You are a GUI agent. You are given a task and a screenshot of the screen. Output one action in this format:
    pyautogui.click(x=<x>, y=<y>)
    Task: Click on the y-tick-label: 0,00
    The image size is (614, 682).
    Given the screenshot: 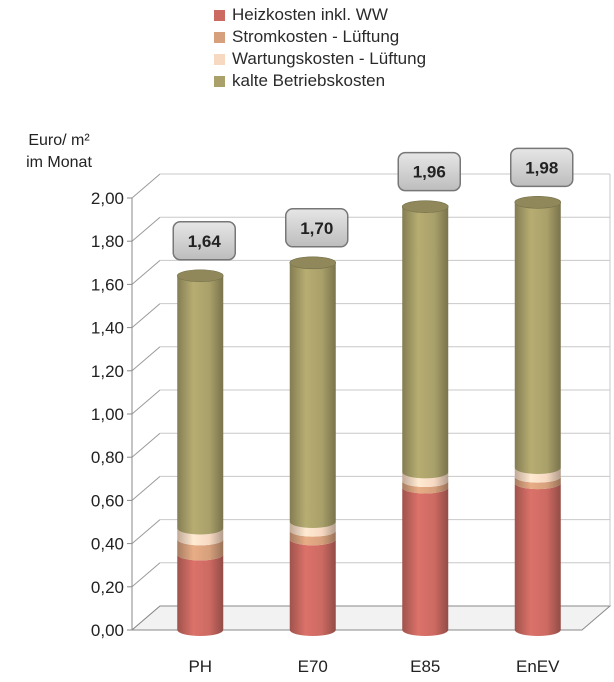 What is the action you would take?
    pyautogui.click(x=107, y=630)
    